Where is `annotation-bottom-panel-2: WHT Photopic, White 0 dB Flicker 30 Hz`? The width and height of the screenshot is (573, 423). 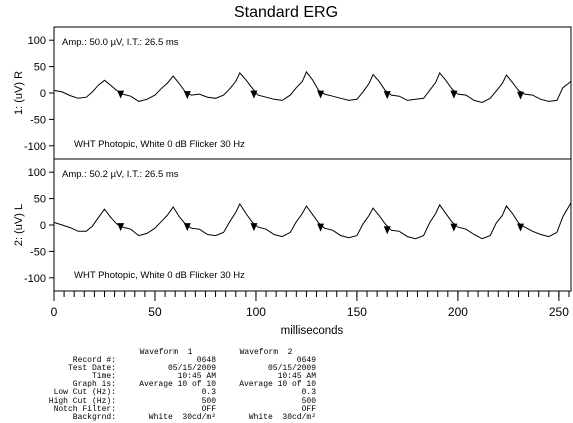
annotation-bottom-panel-2: WHT Photopic, White 0 dB Flicker 30 Hz is located at coordinates (159, 275).